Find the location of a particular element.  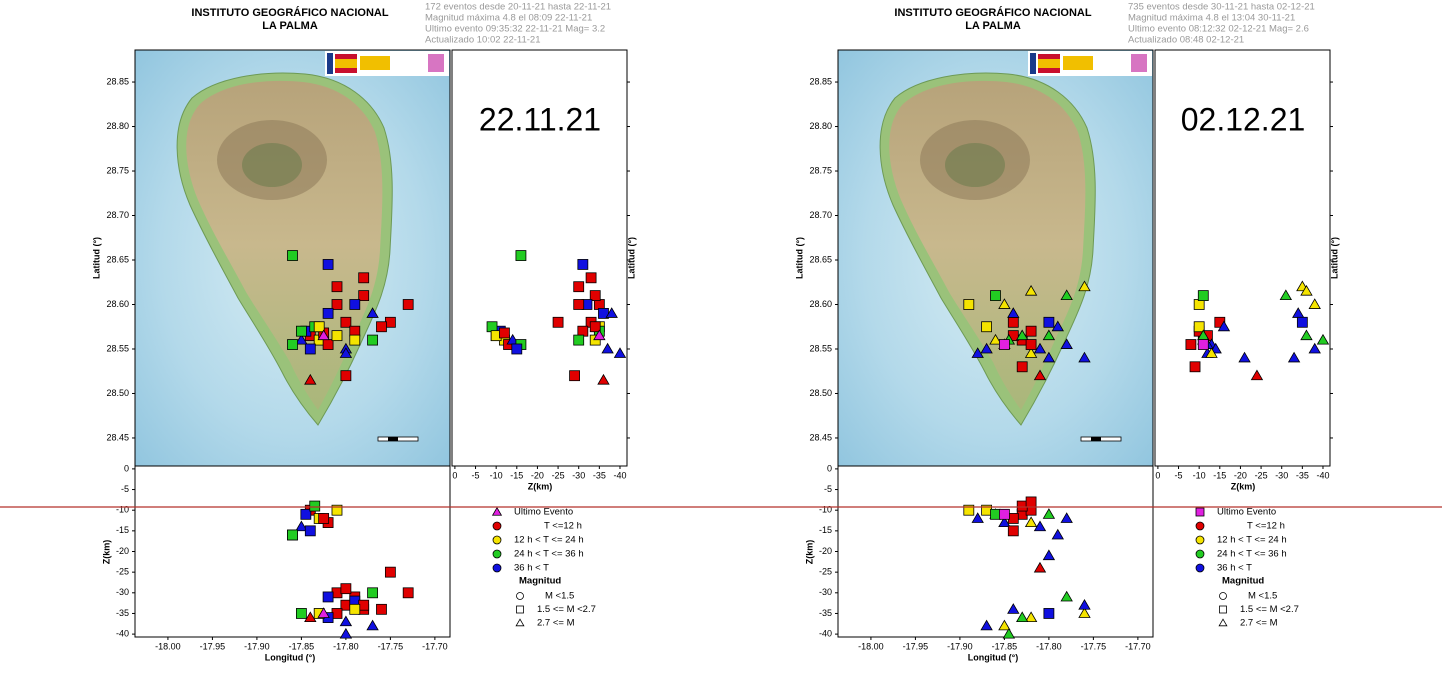

legend-magnitude-label: 2.7 <= M is located at coordinates (1259, 623).